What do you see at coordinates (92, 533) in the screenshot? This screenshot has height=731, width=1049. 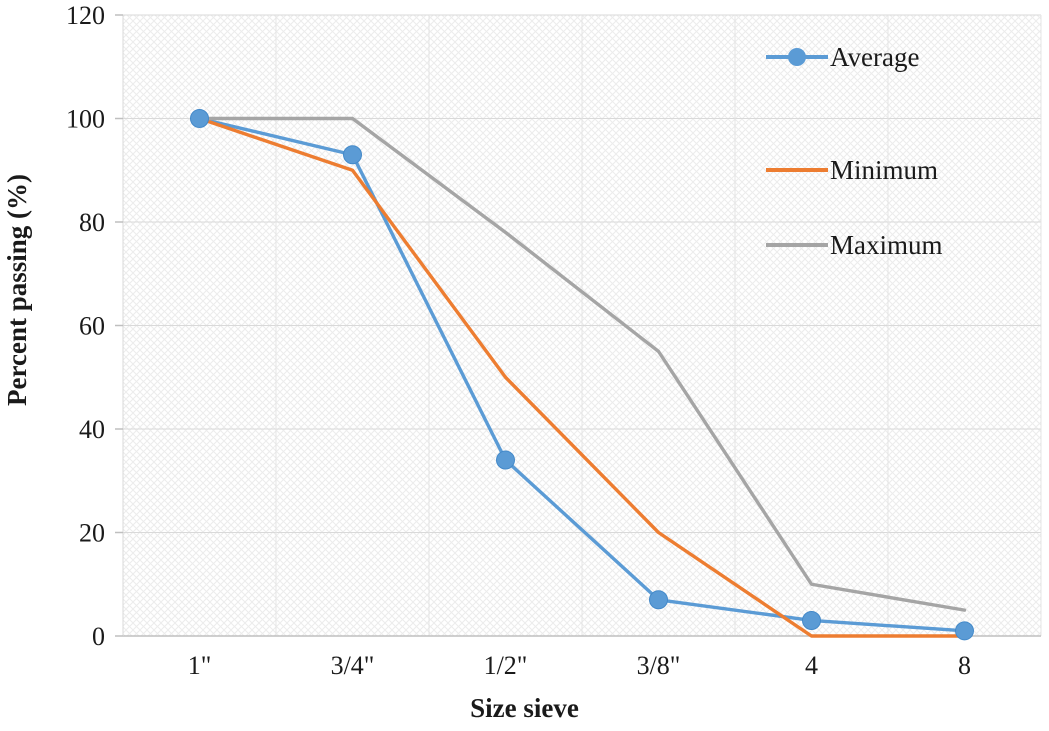 I see `y-tick-label: 20` at bounding box center [92, 533].